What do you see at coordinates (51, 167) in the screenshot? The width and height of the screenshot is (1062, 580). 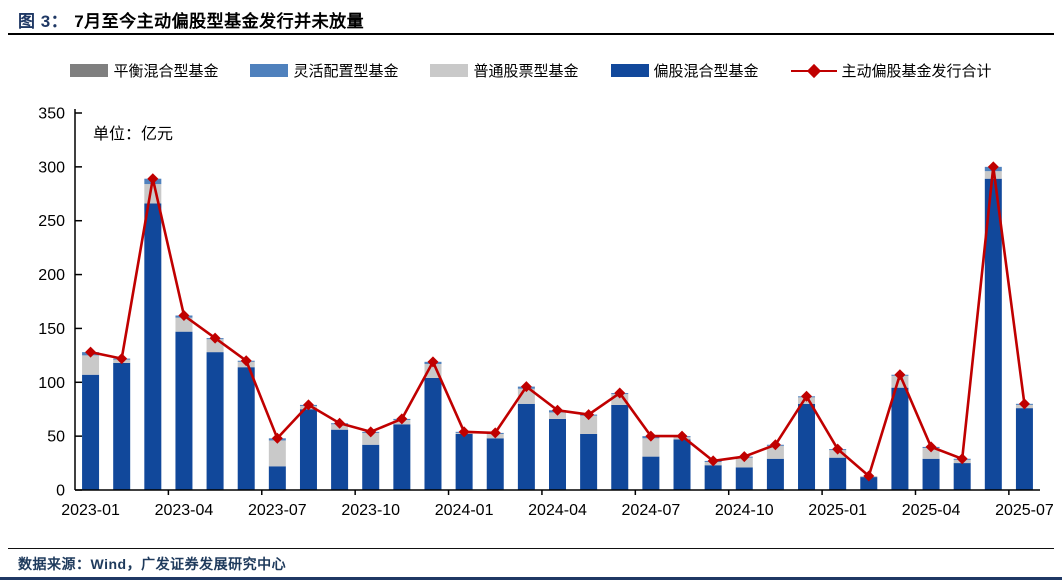 I see `y-axis-label: 300` at bounding box center [51, 167].